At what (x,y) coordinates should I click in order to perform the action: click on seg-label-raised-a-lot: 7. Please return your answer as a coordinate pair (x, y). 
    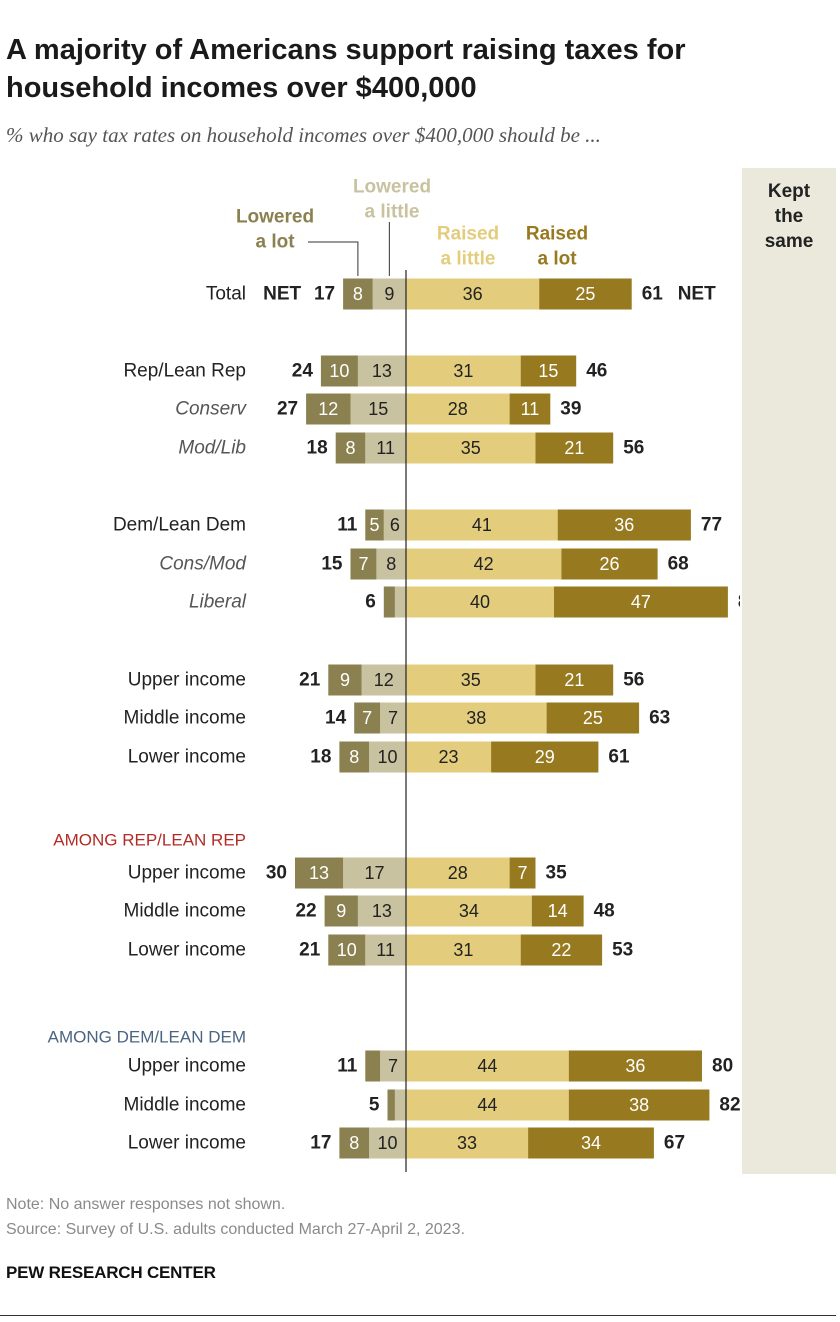
    Looking at the image, I should click on (523, 873).